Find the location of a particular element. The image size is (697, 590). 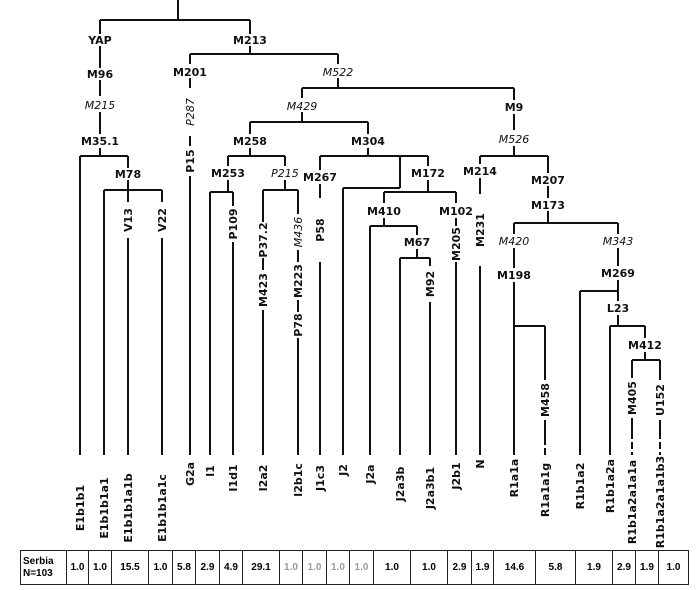

marker-label: M267 is located at coordinates (320, 177).